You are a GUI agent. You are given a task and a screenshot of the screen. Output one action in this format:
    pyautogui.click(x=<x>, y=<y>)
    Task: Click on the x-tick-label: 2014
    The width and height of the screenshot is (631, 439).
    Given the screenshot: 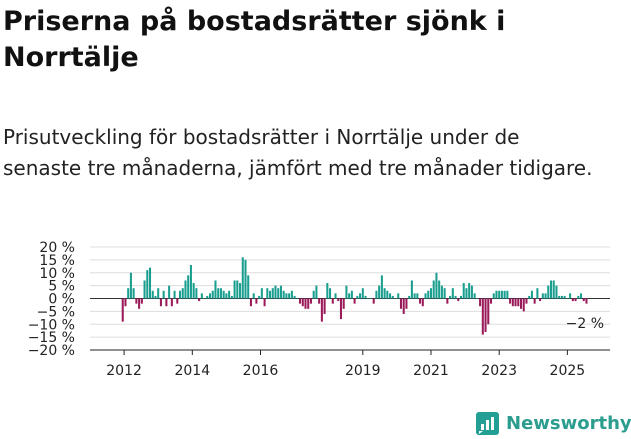 What is the action you would take?
    pyautogui.click(x=192, y=371)
    